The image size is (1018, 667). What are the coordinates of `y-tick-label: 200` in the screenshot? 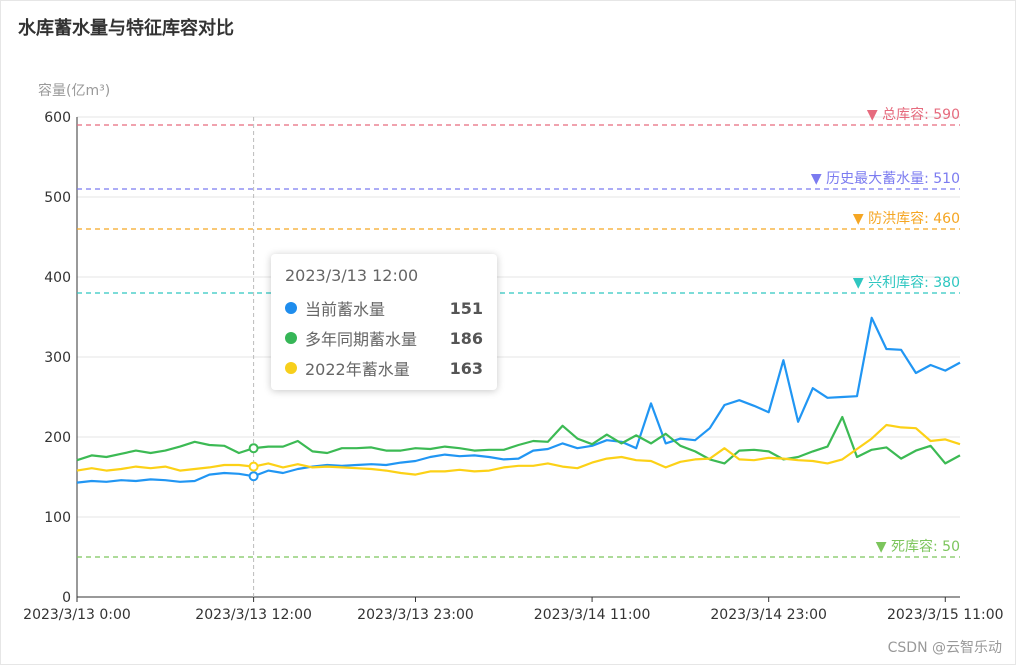 It's located at (57, 438).